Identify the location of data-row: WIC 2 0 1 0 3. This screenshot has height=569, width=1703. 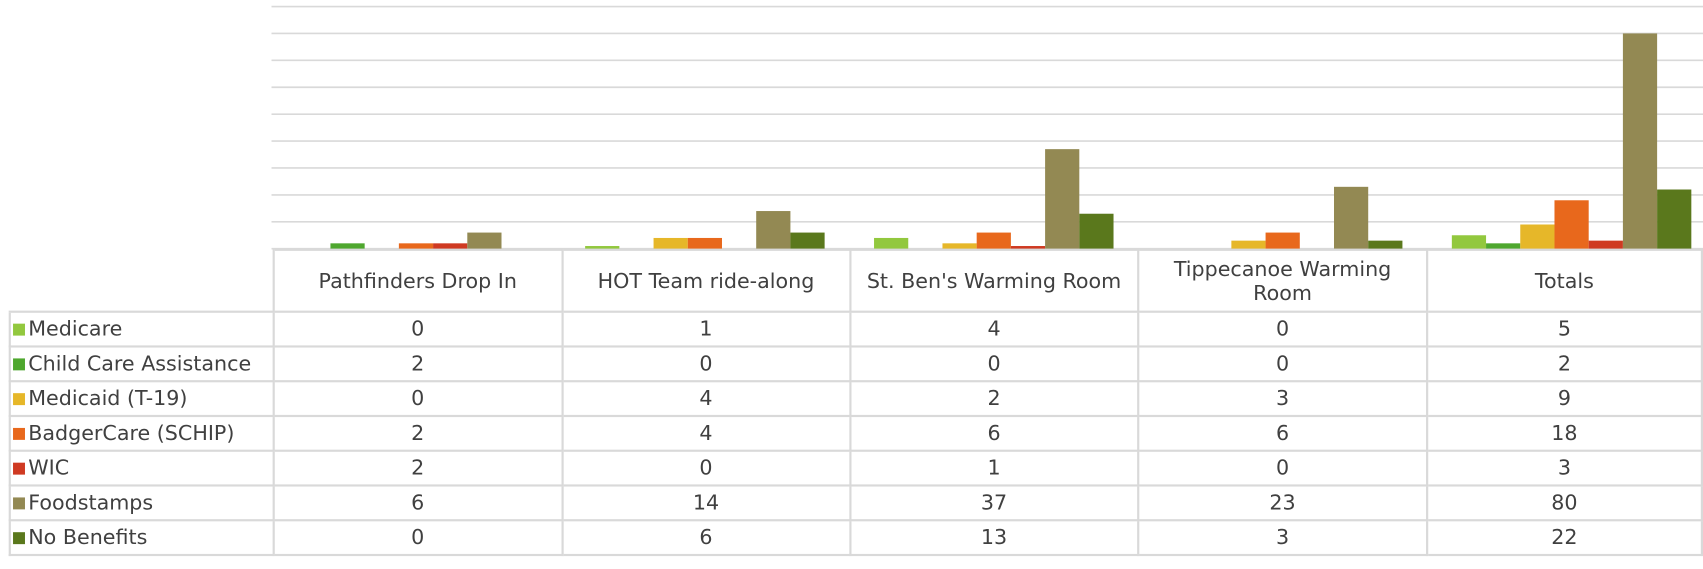
(855, 468).